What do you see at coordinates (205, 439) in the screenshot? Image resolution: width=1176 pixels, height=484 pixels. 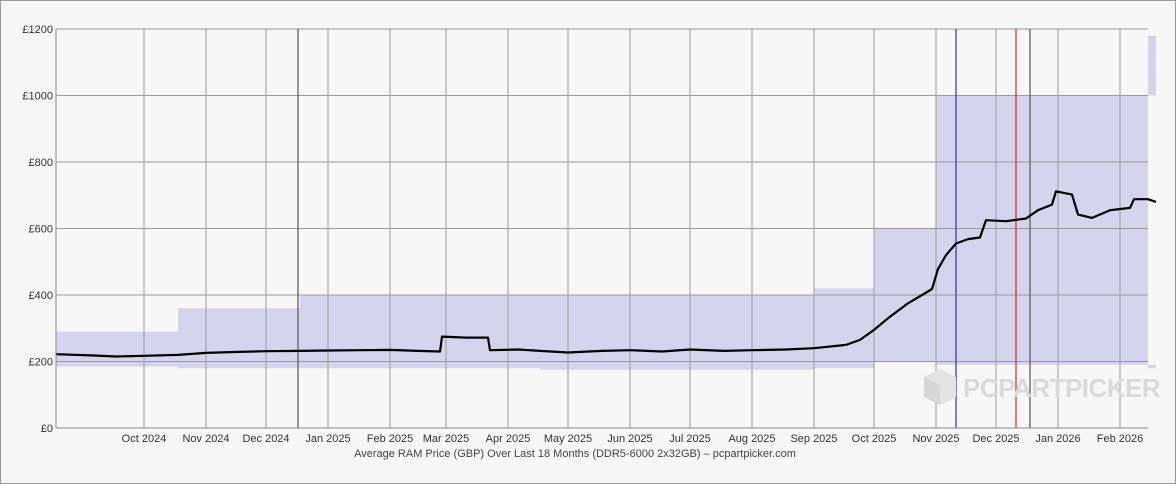 I see `x-tick-label: Nov 2024` at bounding box center [205, 439].